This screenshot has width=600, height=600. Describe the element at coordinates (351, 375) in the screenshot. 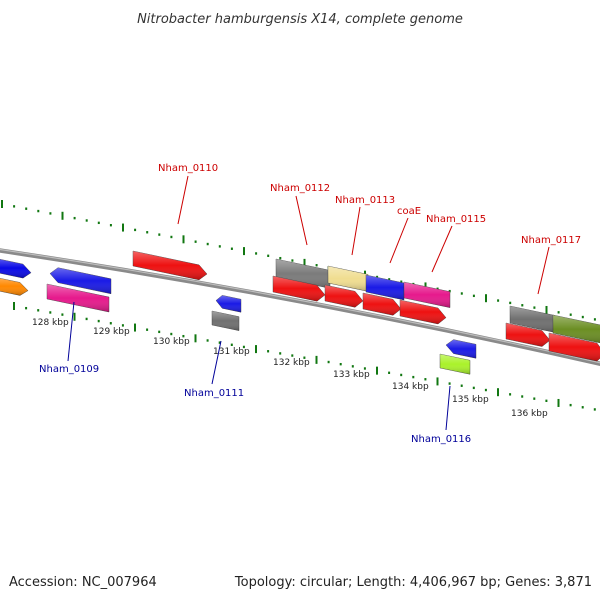

I see `tick-label-133-kbp: 133 kbp` at that location.